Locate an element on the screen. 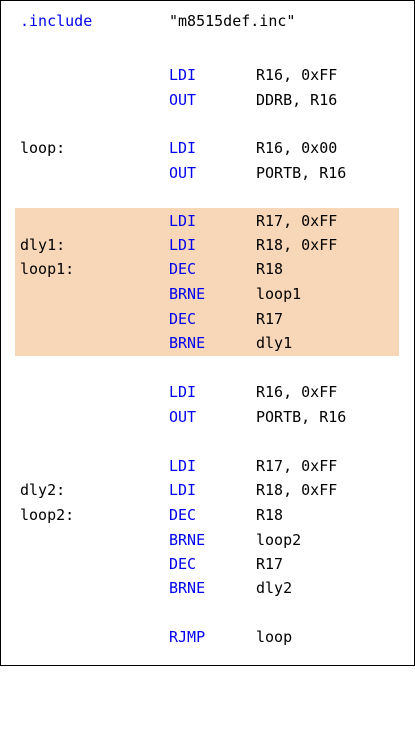 The height and width of the screenshot is (750, 415). line-operands: DDRB, R16 is located at coordinates (297, 100).